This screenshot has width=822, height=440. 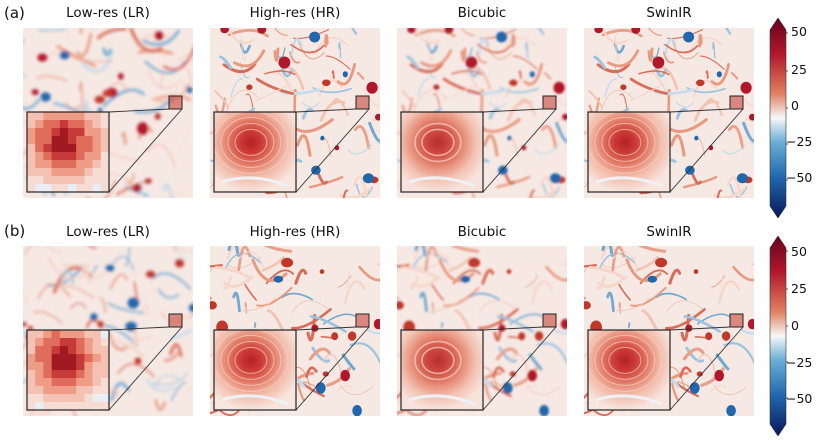 I want to click on colorbar-b-tick-50: 50, so click(x=799, y=251).